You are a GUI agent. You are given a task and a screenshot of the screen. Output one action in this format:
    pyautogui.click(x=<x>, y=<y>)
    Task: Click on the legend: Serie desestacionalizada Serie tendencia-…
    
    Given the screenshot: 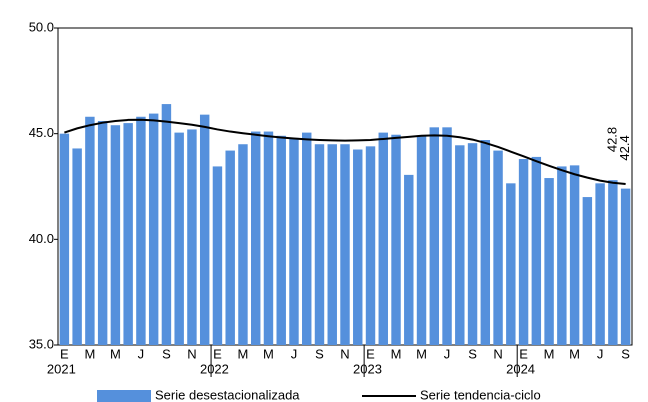 What is the action you would take?
    pyautogui.click(x=319, y=394)
    